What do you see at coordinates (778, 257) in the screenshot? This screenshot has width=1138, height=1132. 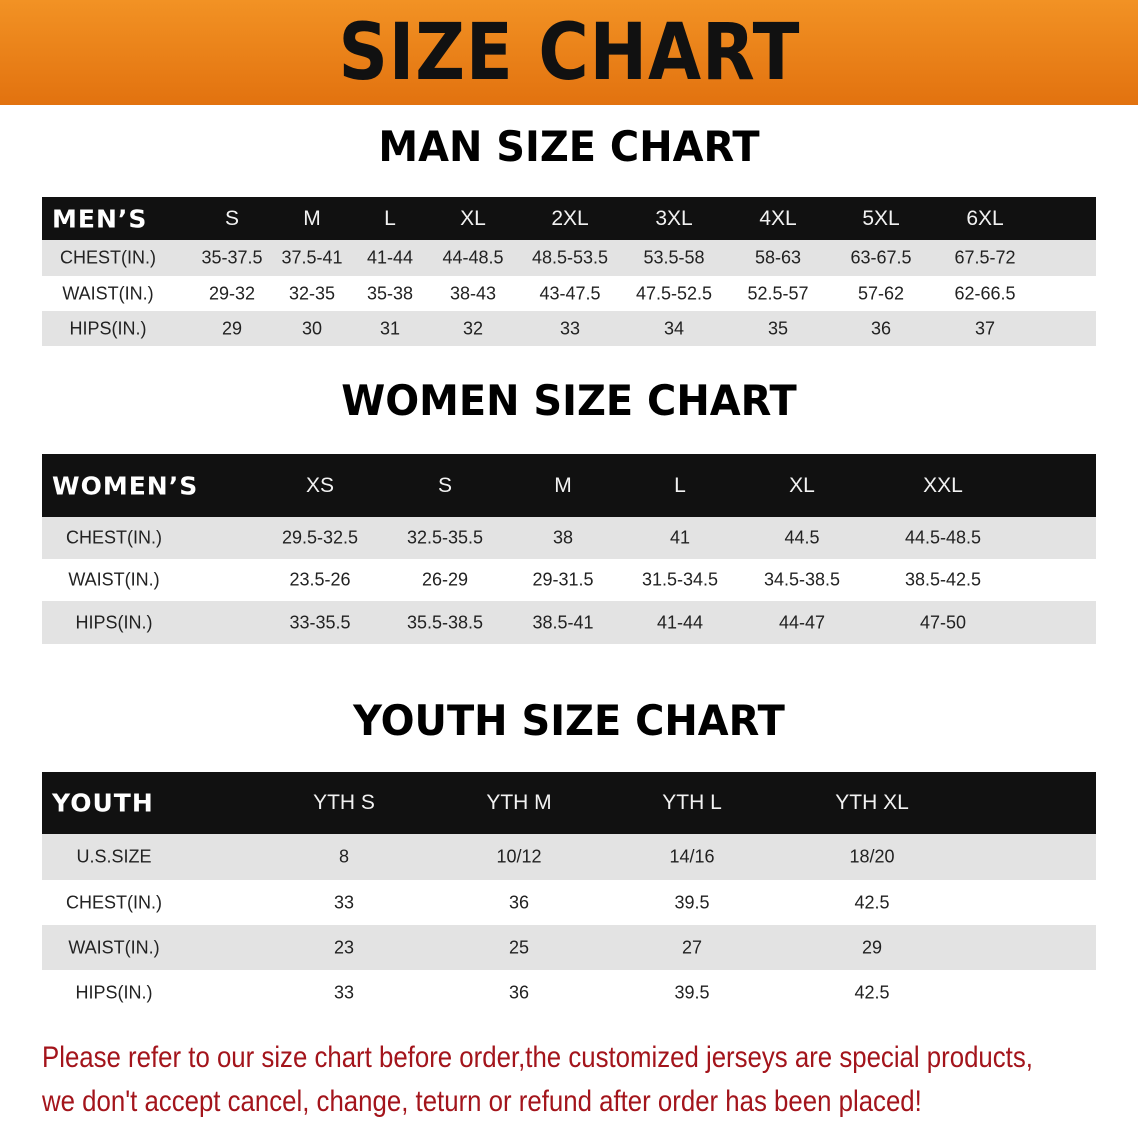 I see `table-cell: 58-63` at bounding box center [778, 257].